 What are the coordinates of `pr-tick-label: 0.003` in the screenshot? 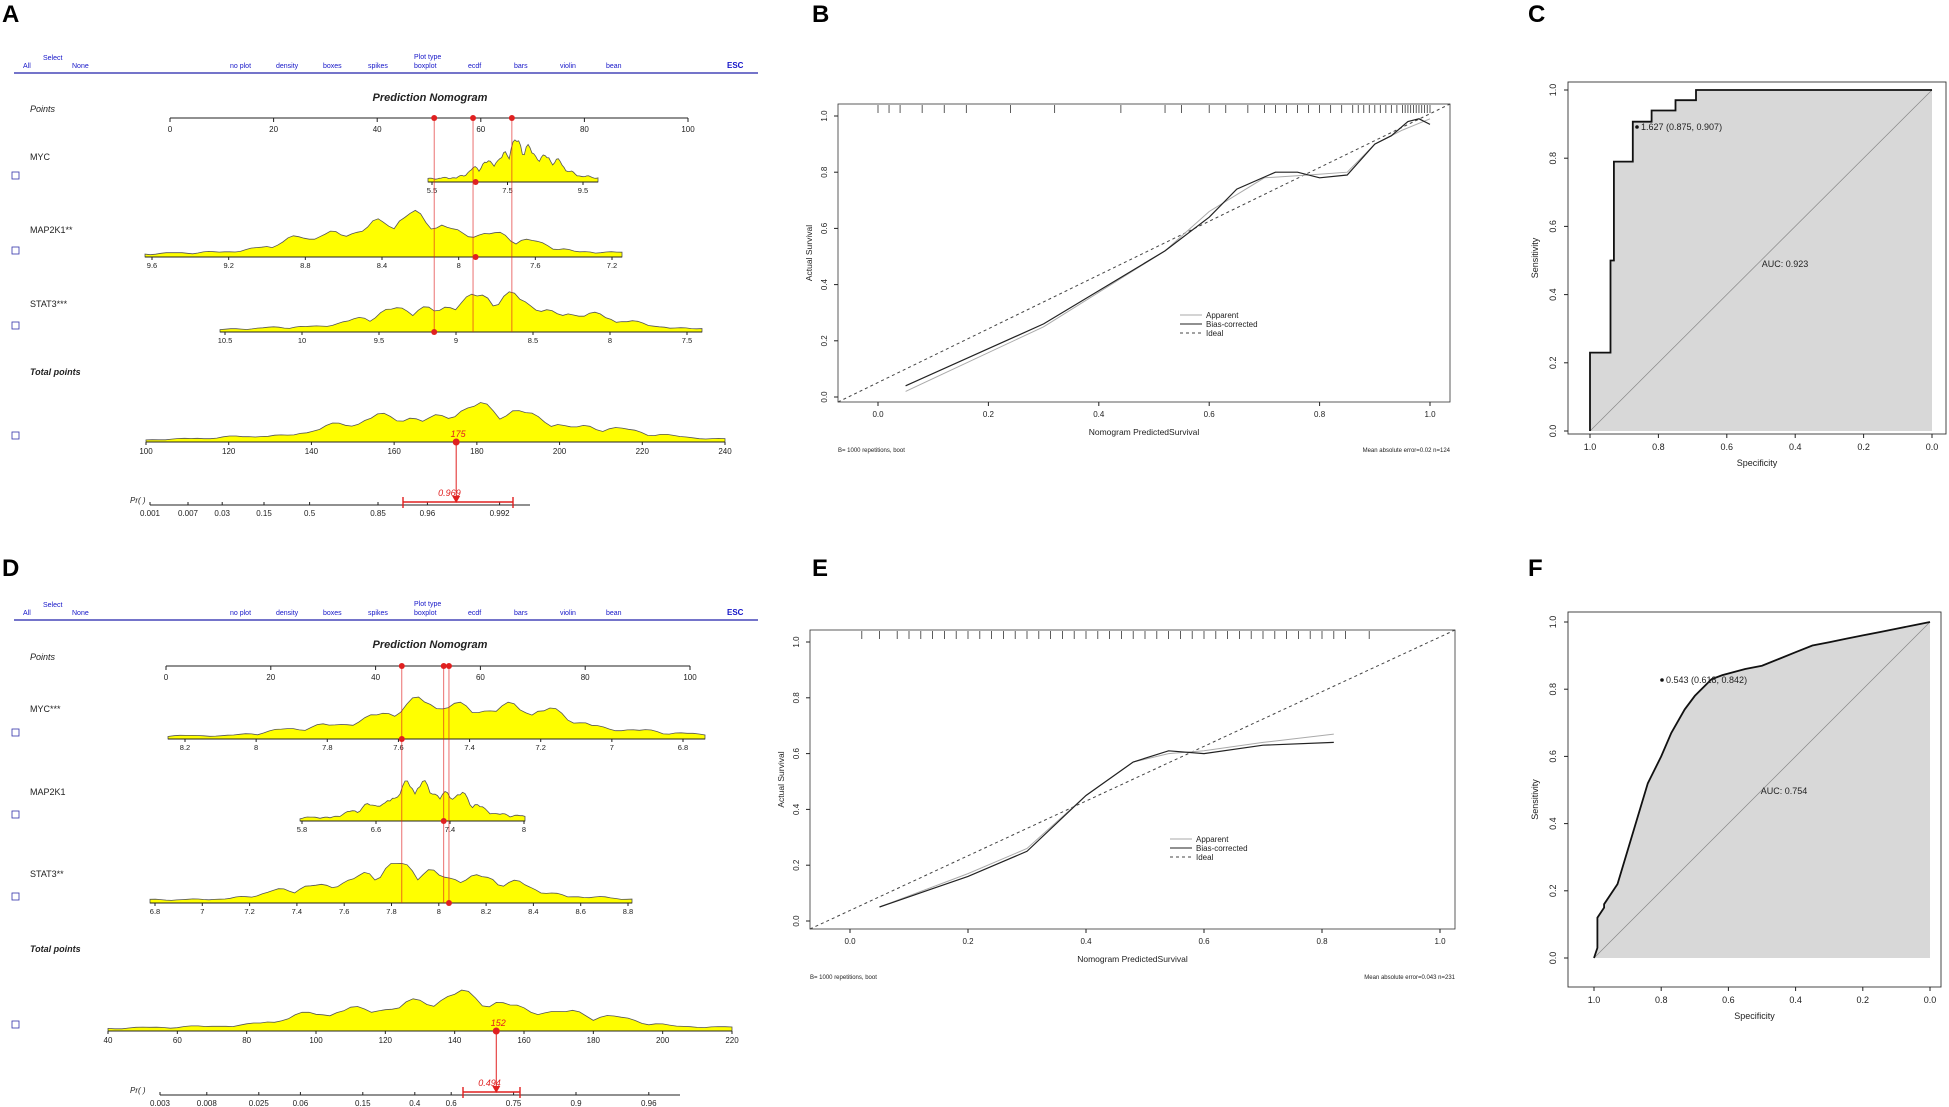 It's located at (160, 1103).